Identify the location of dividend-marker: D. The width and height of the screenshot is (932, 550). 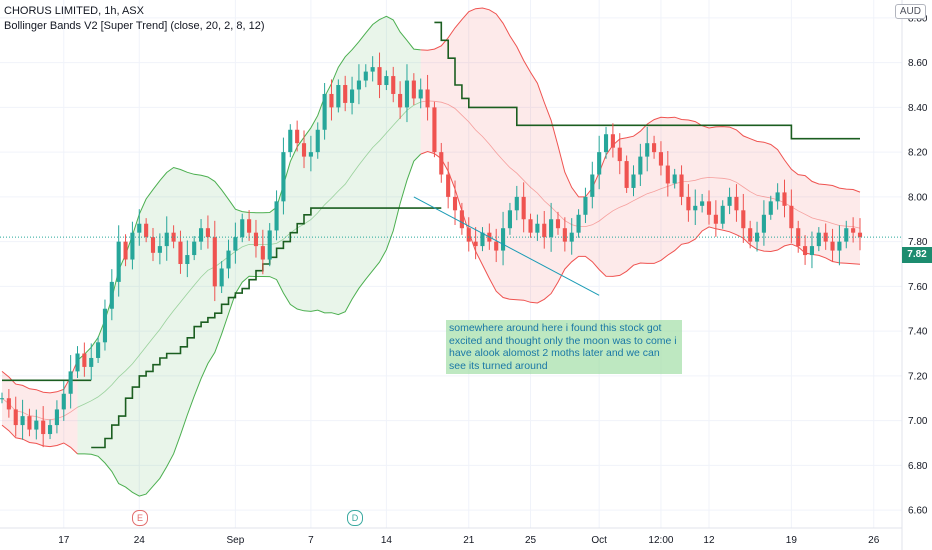
(355, 518).